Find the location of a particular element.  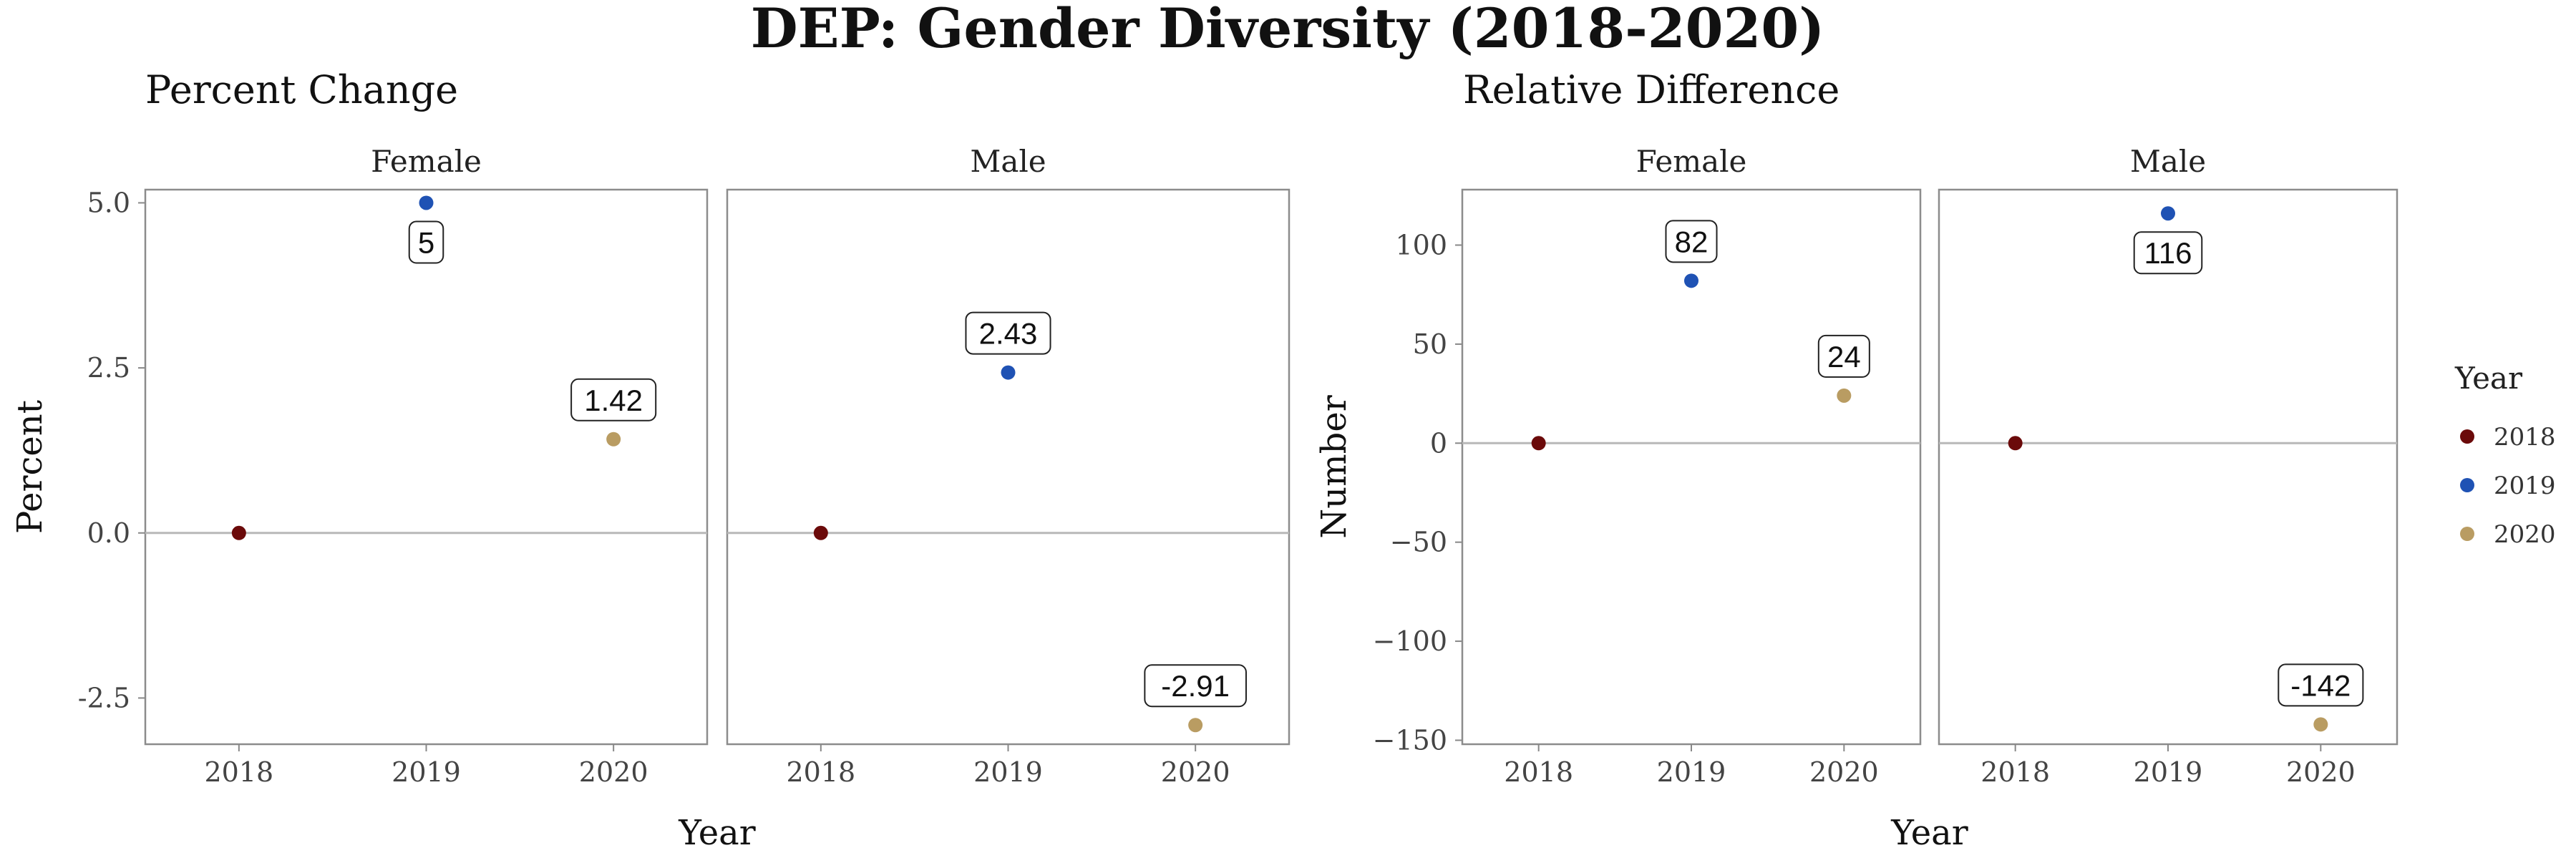

facet-panel-female: Female 2018 2019 2020 82 24 is located at coordinates (1691, 466).